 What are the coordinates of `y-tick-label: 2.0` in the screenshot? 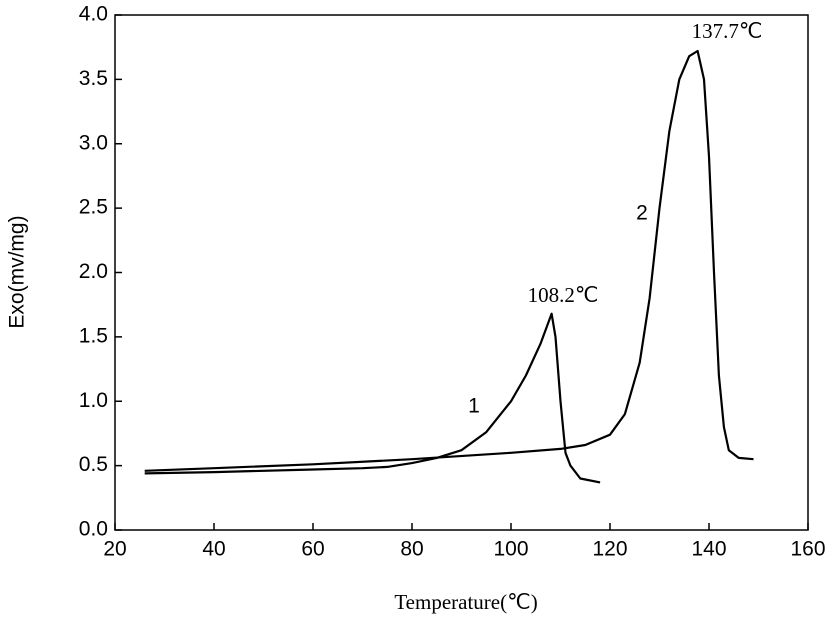 It's located at (93, 271).